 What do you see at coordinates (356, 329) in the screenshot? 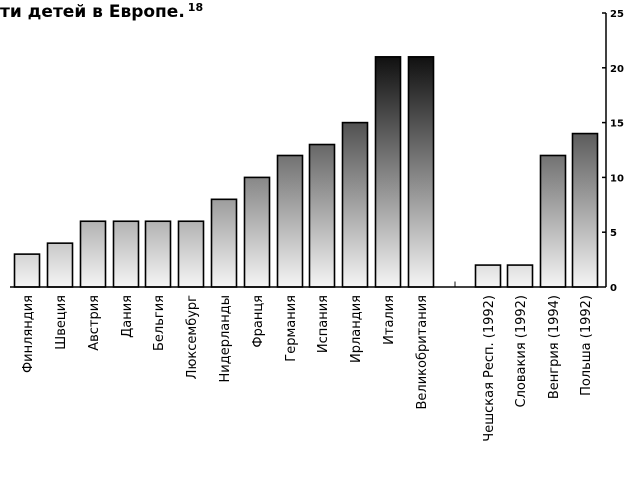
I see `category-label: Ирландия` at bounding box center [356, 329].